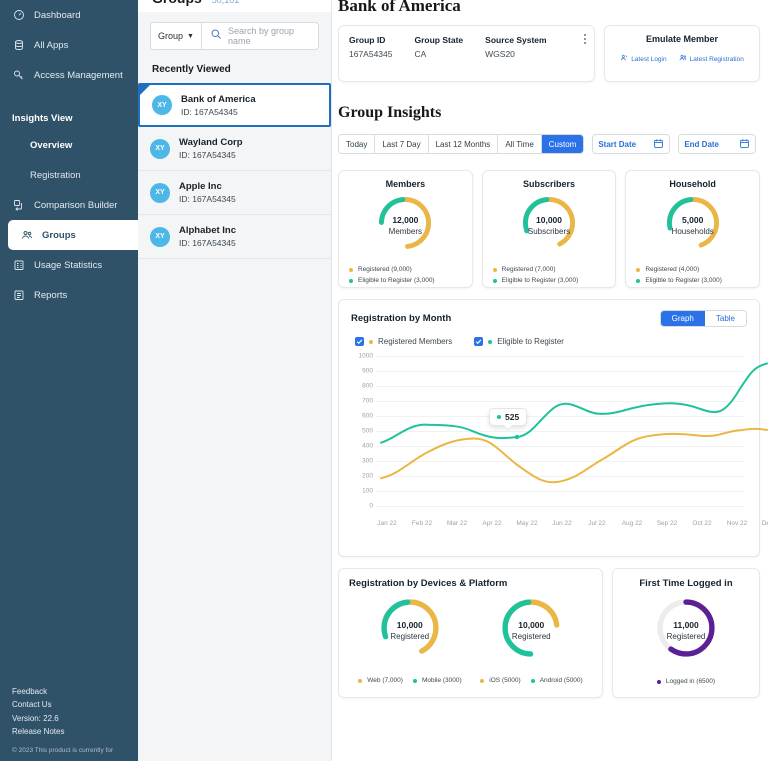 This screenshot has width=768, height=761. Describe the element at coordinates (359, 341) in the screenshot. I see `checkbox-registered-members` at that location.